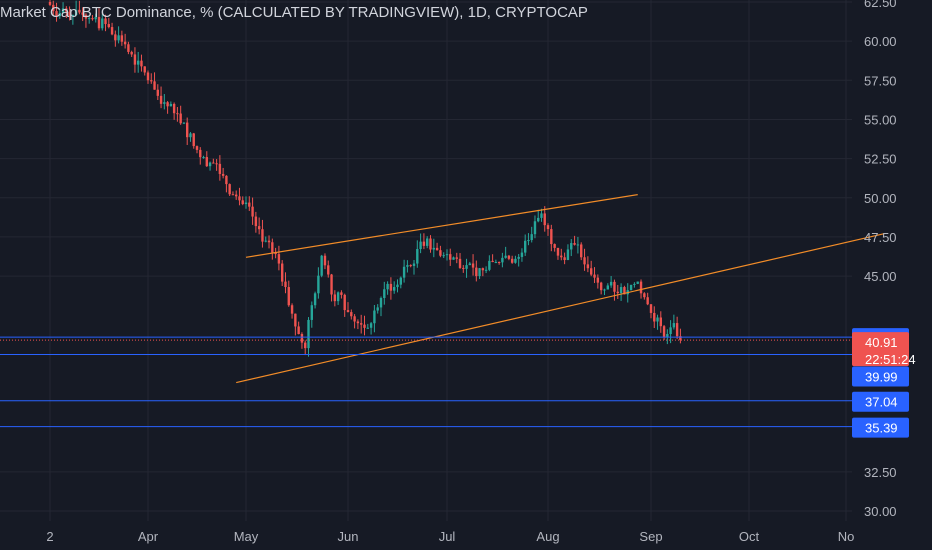  What do you see at coordinates (880, 80) in the screenshot?
I see `y-tick-label: 57.50` at bounding box center [880, 80].